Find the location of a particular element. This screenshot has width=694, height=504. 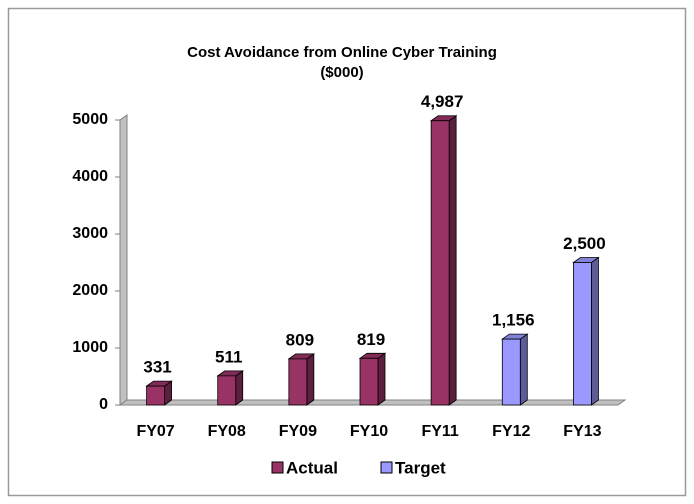

x-tick-label: FY12 is located at coordinates (511, 431).